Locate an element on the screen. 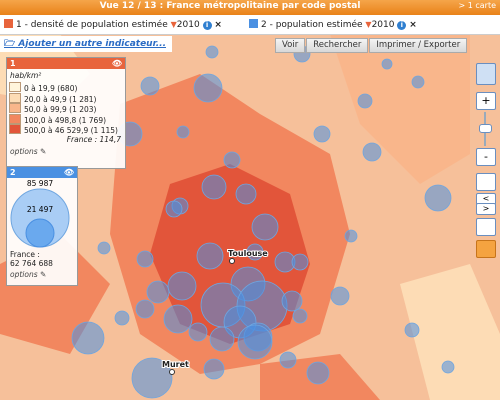 Image resolution: width=500 pixels, height=400 pixels. toolbar-button: Rechercher is located at coordinates (337, 45).